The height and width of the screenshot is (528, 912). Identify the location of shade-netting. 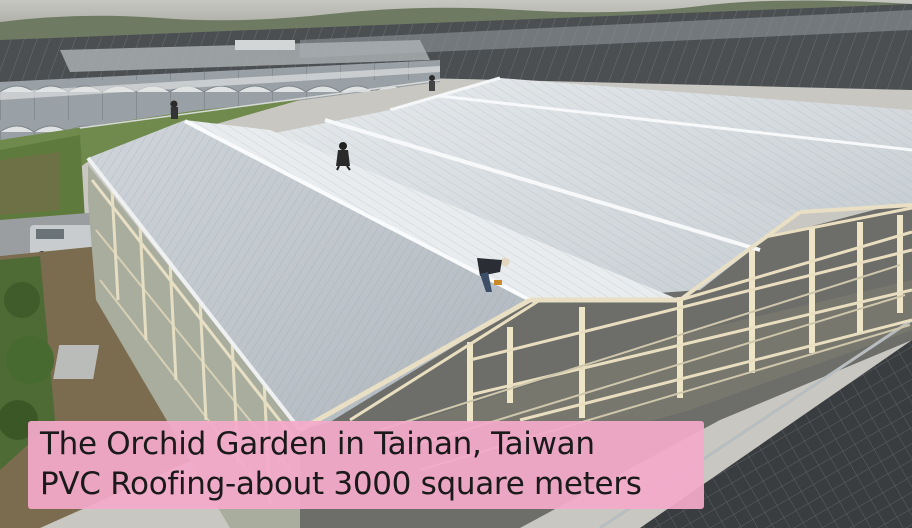
(776, 434).